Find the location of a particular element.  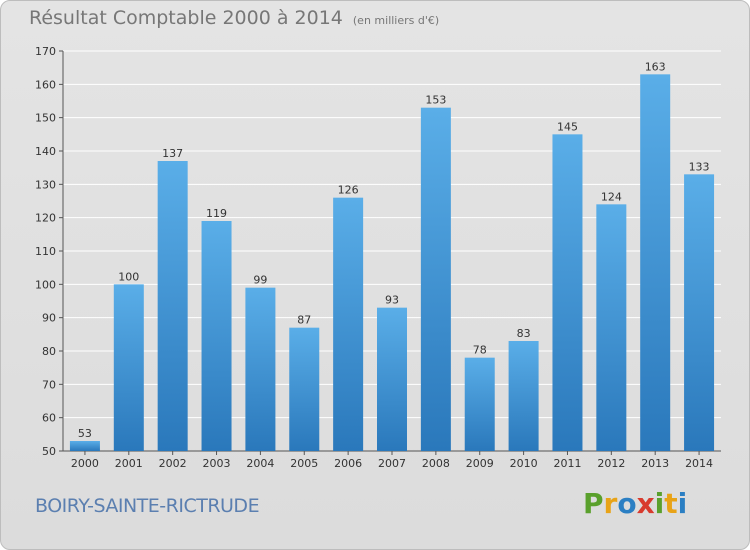

title-text: Résultat Comptable 2000 à 2014 is located at coordinates (186, 18).